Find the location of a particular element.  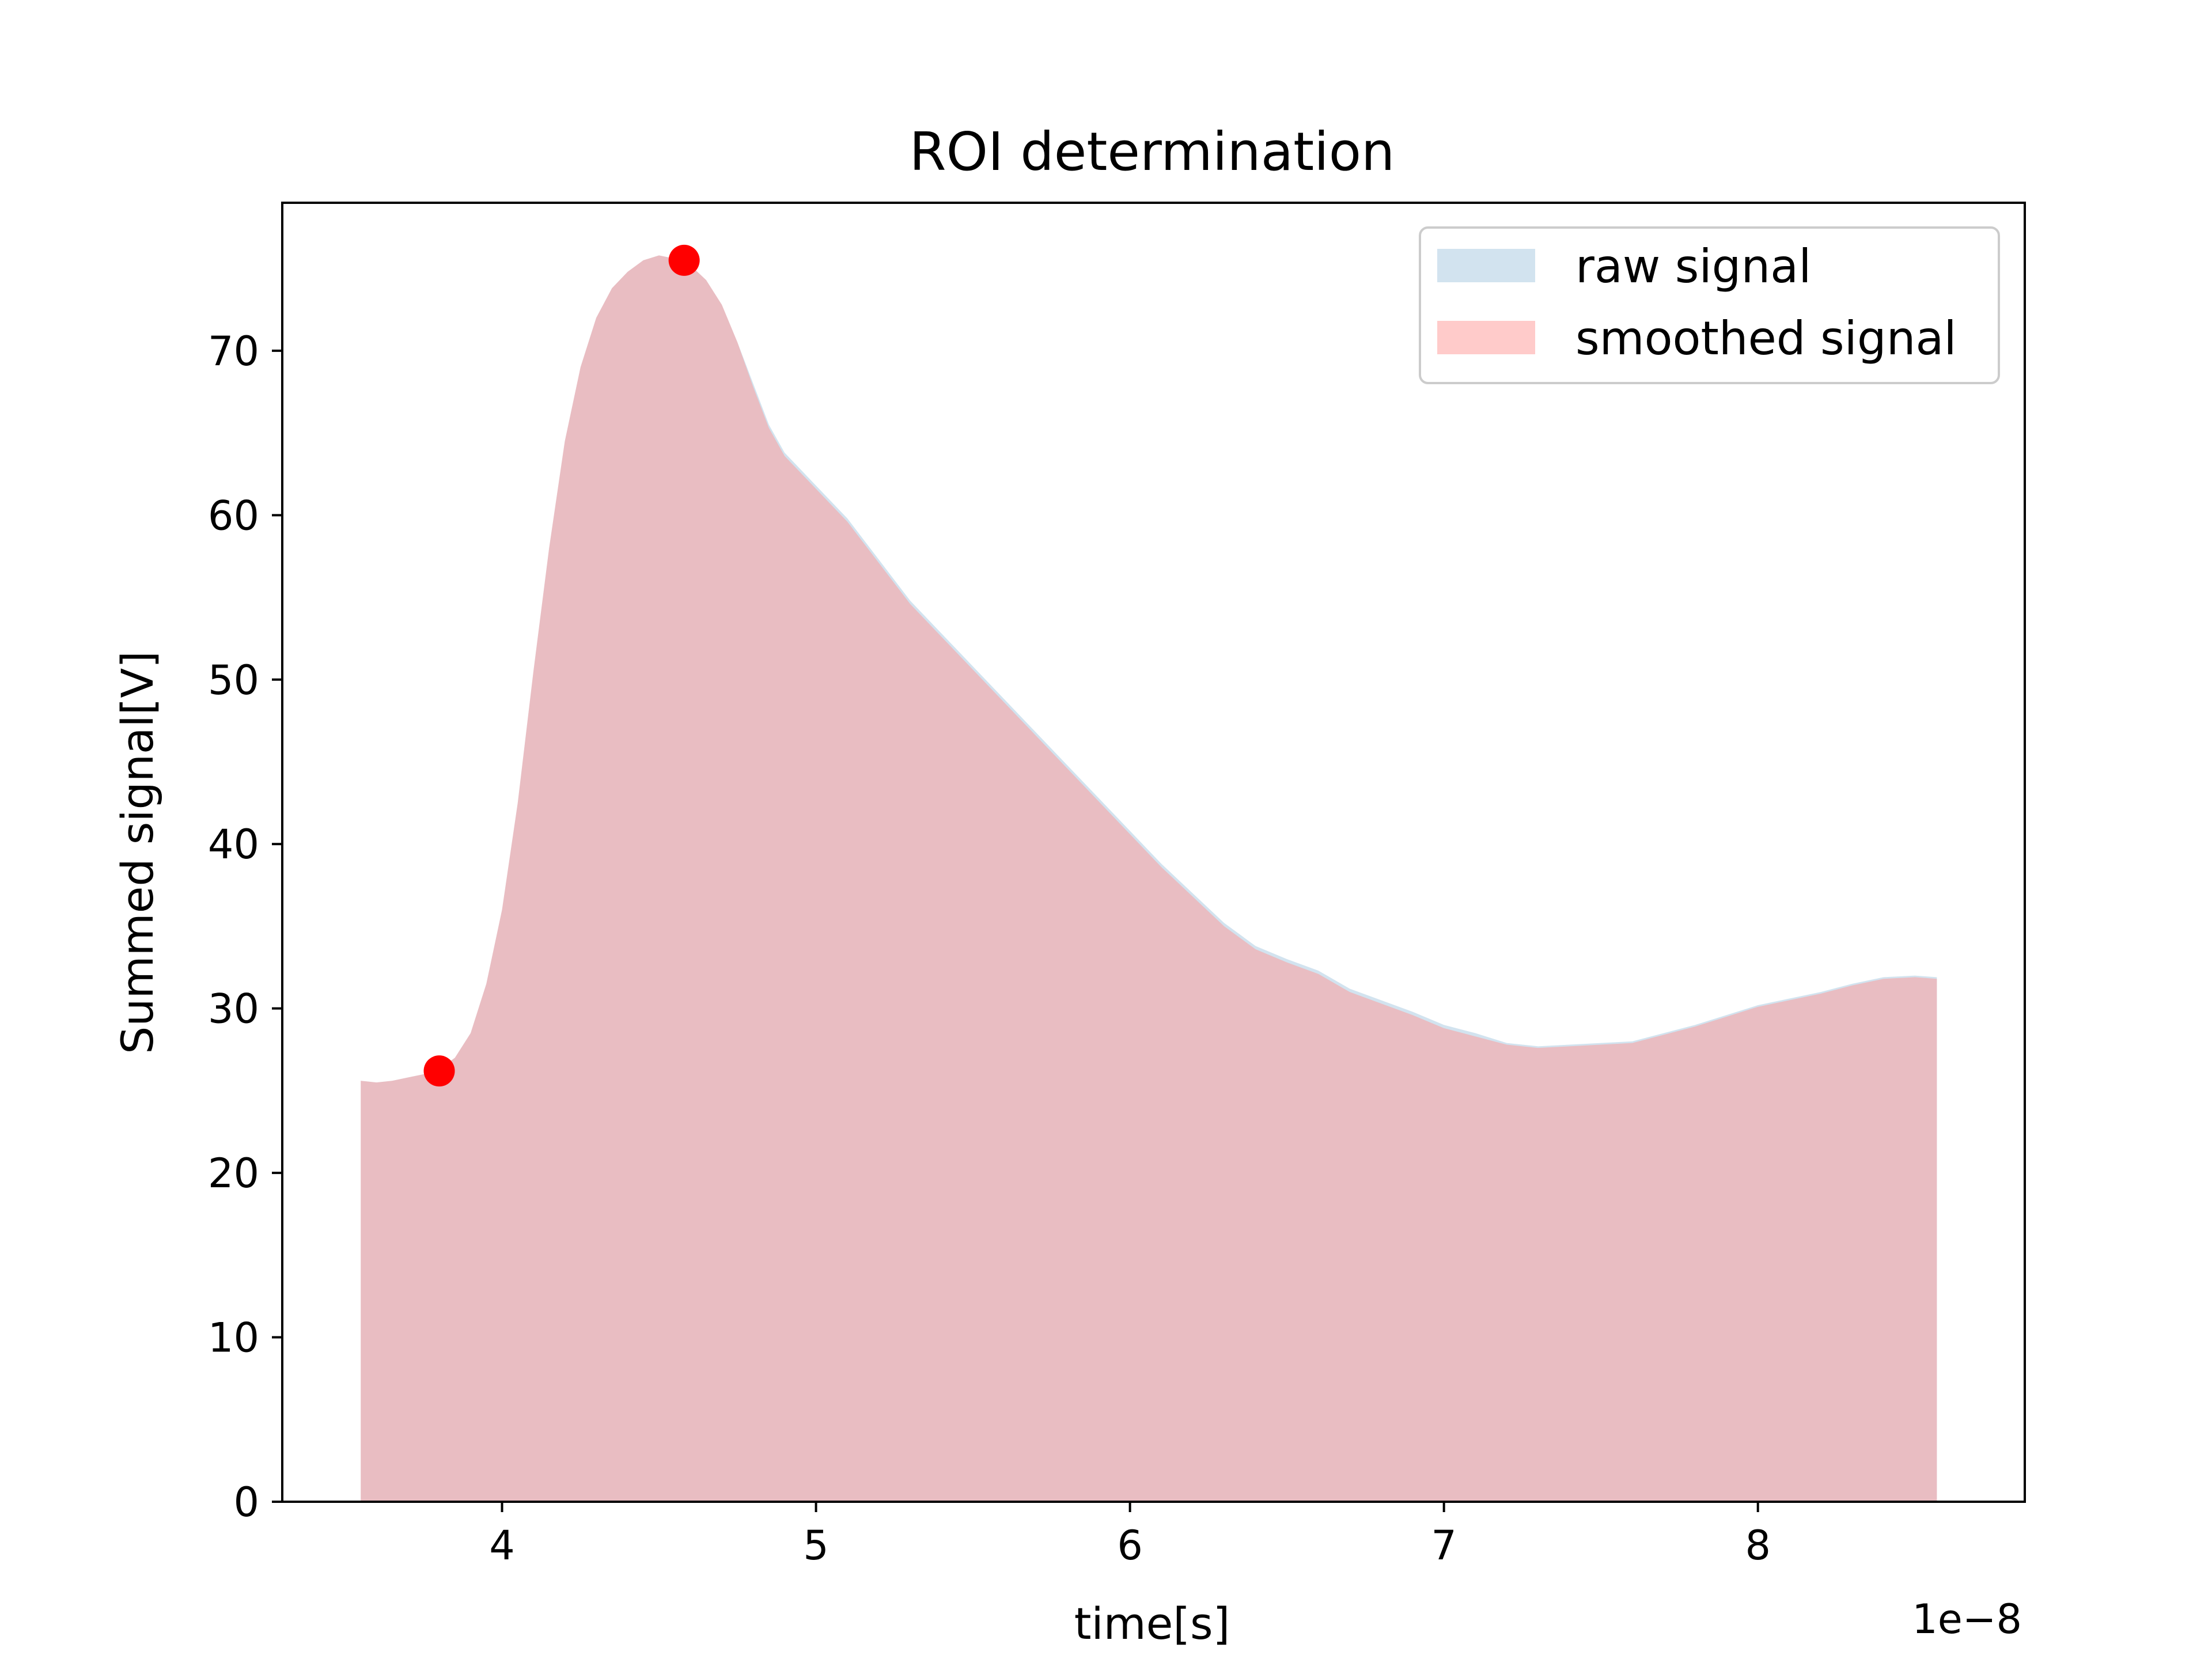

legend-label-raw-signal: raw signal is located at coordinates (1693, 266).